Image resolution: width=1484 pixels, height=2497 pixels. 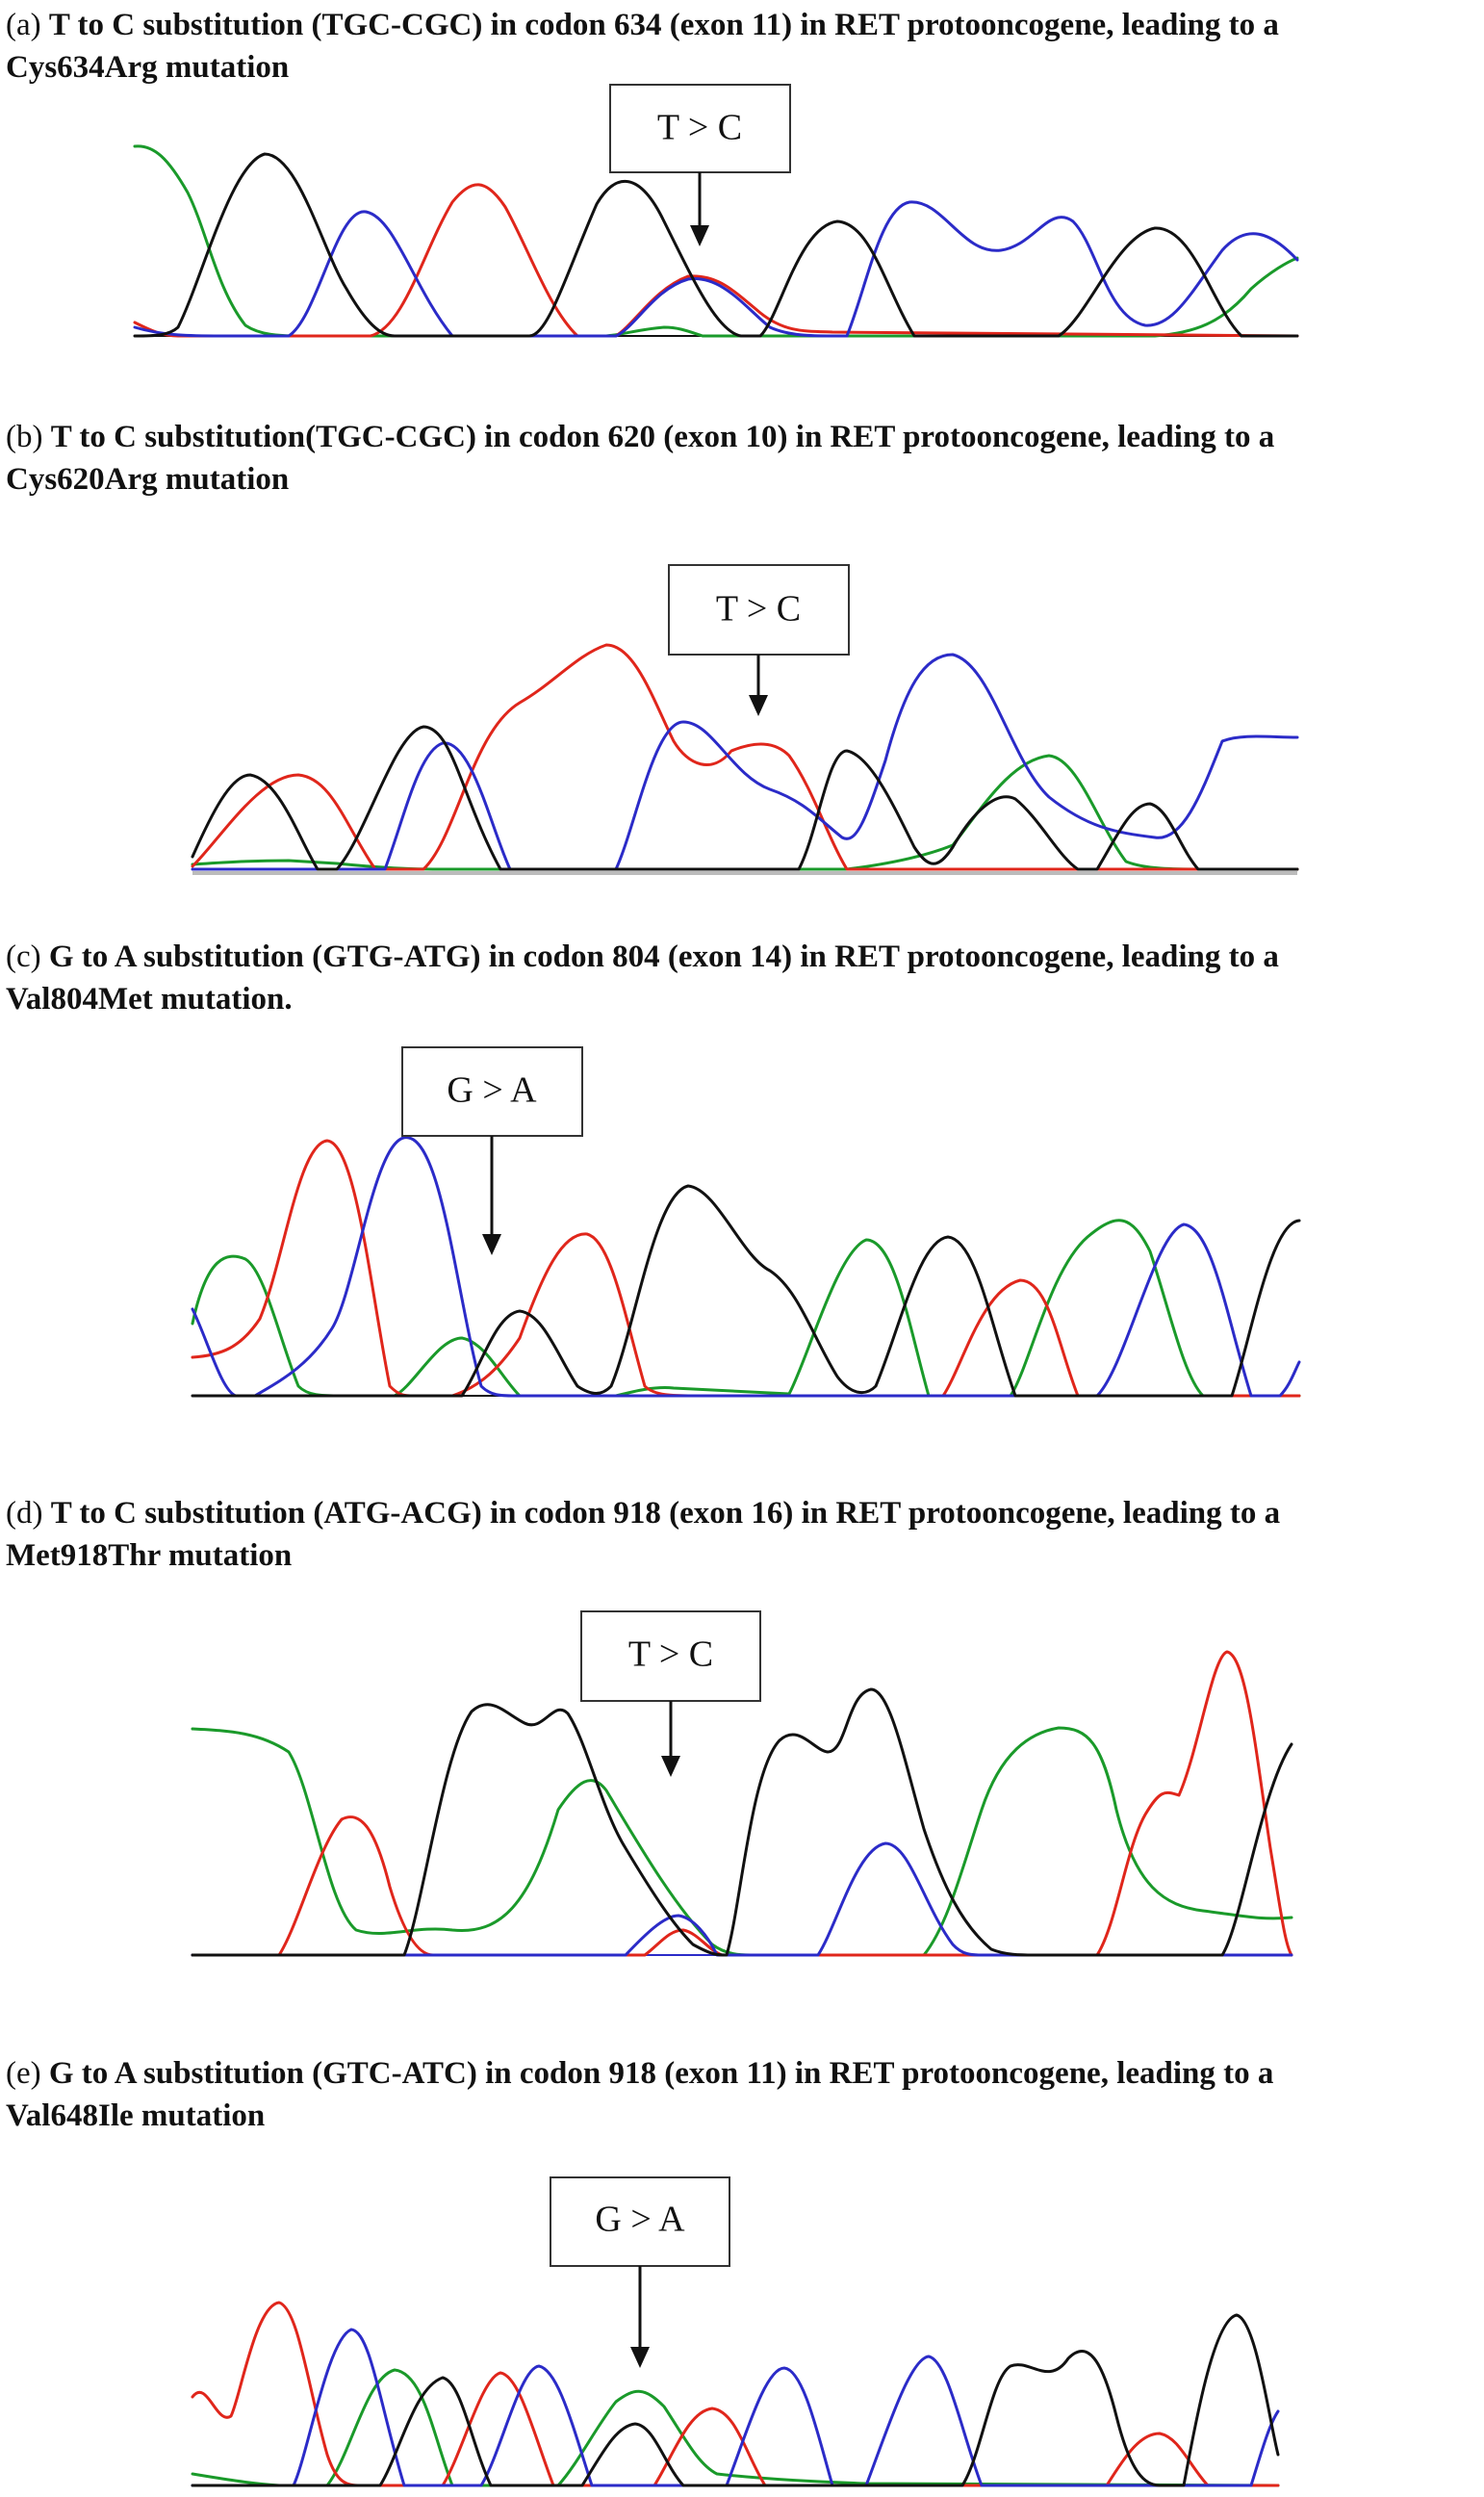 I want to click on panel-b-callout-text: T > C, so click(x=759, y=610).